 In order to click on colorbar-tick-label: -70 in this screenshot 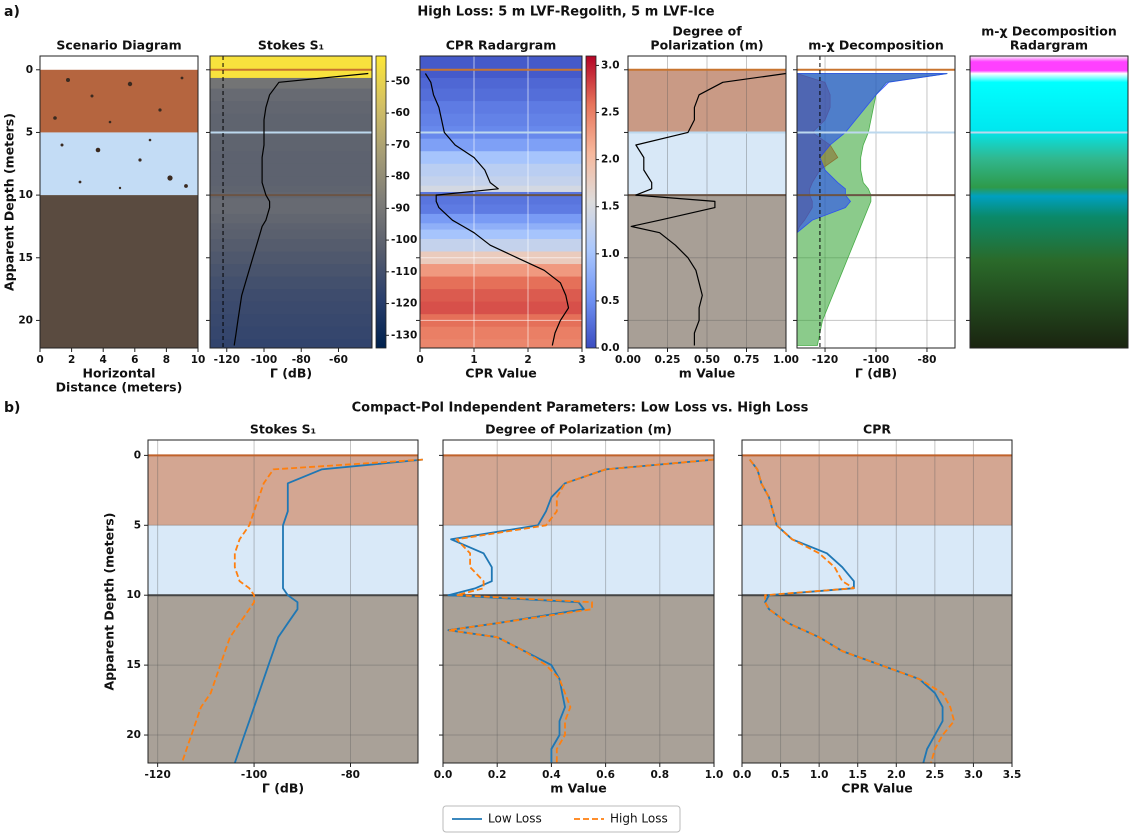, I will do `click(400, 145)`.